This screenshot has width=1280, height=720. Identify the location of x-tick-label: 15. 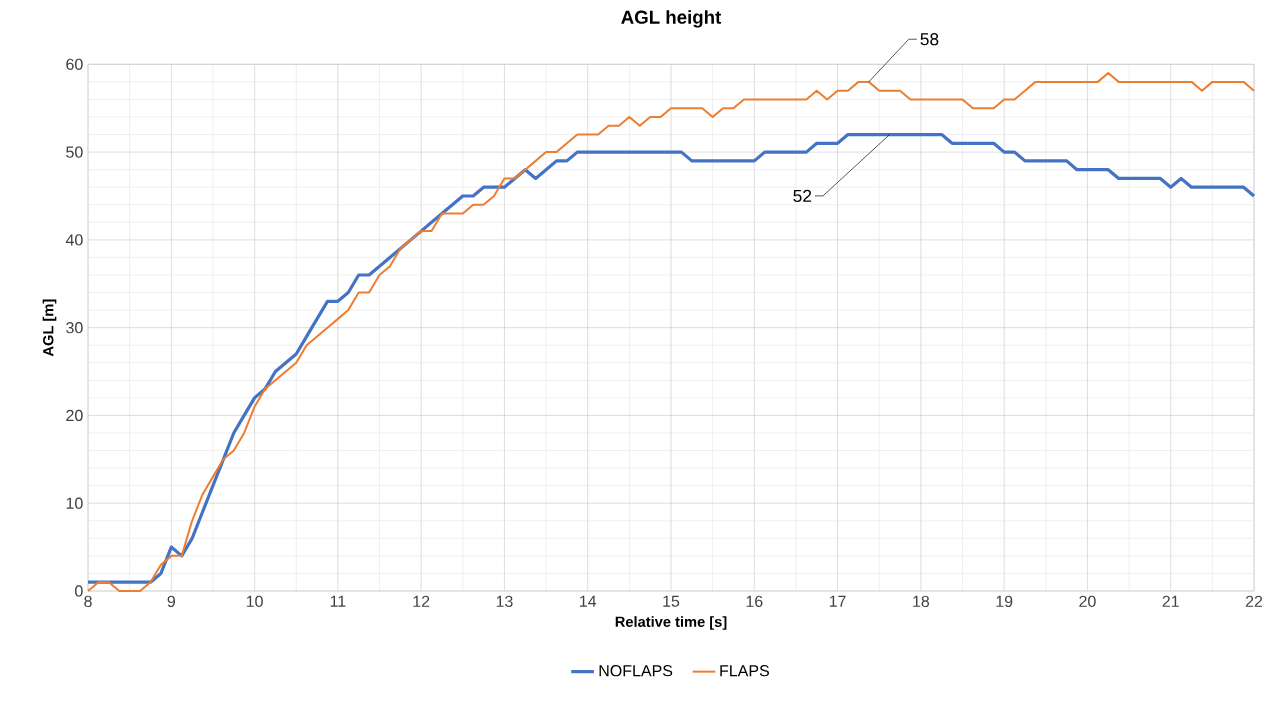
(671, 601).